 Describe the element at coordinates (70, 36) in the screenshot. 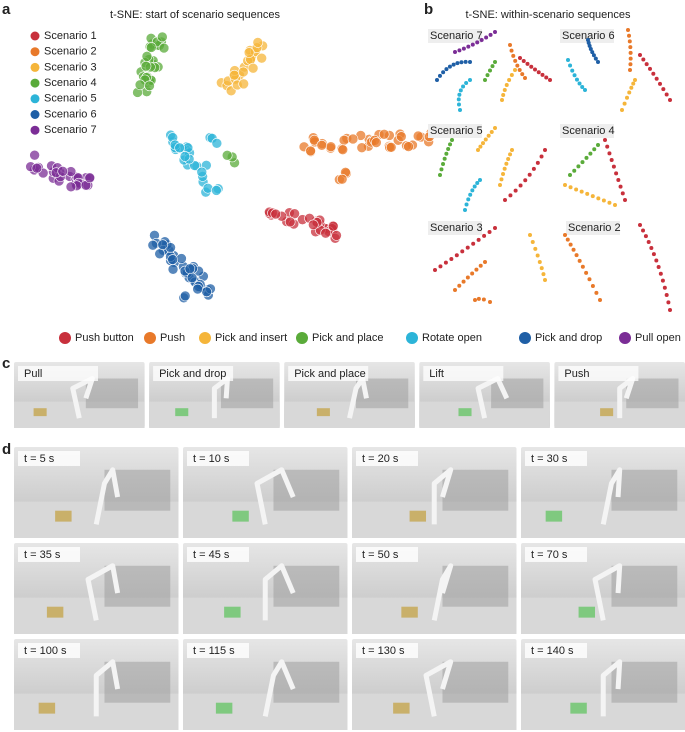

I see `legend-label: Scenario 1` at that location.